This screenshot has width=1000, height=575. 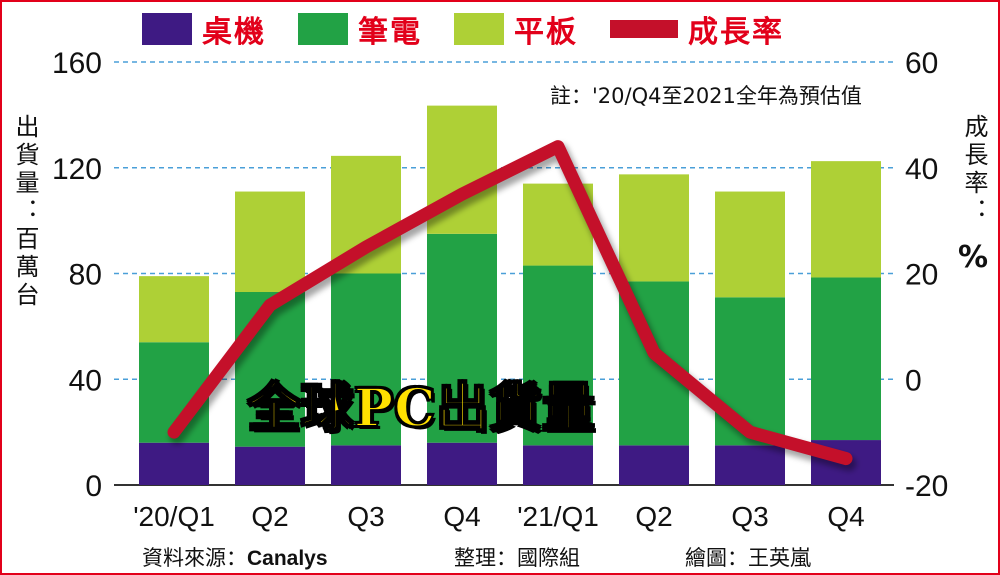 What do you see at coordinates (421, 408) in the screenshot?
I see `overlay-title: 全球PC出貨量` at bounding box center [421, 408].